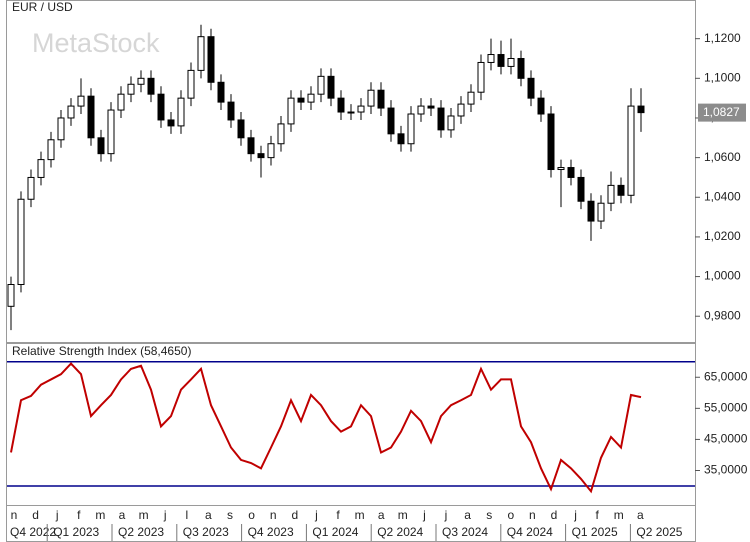  What do you see at coordinates (721, 112) in the screenshot?
I see `last-price-label: 1,0827` at bounding box center [721, 112].